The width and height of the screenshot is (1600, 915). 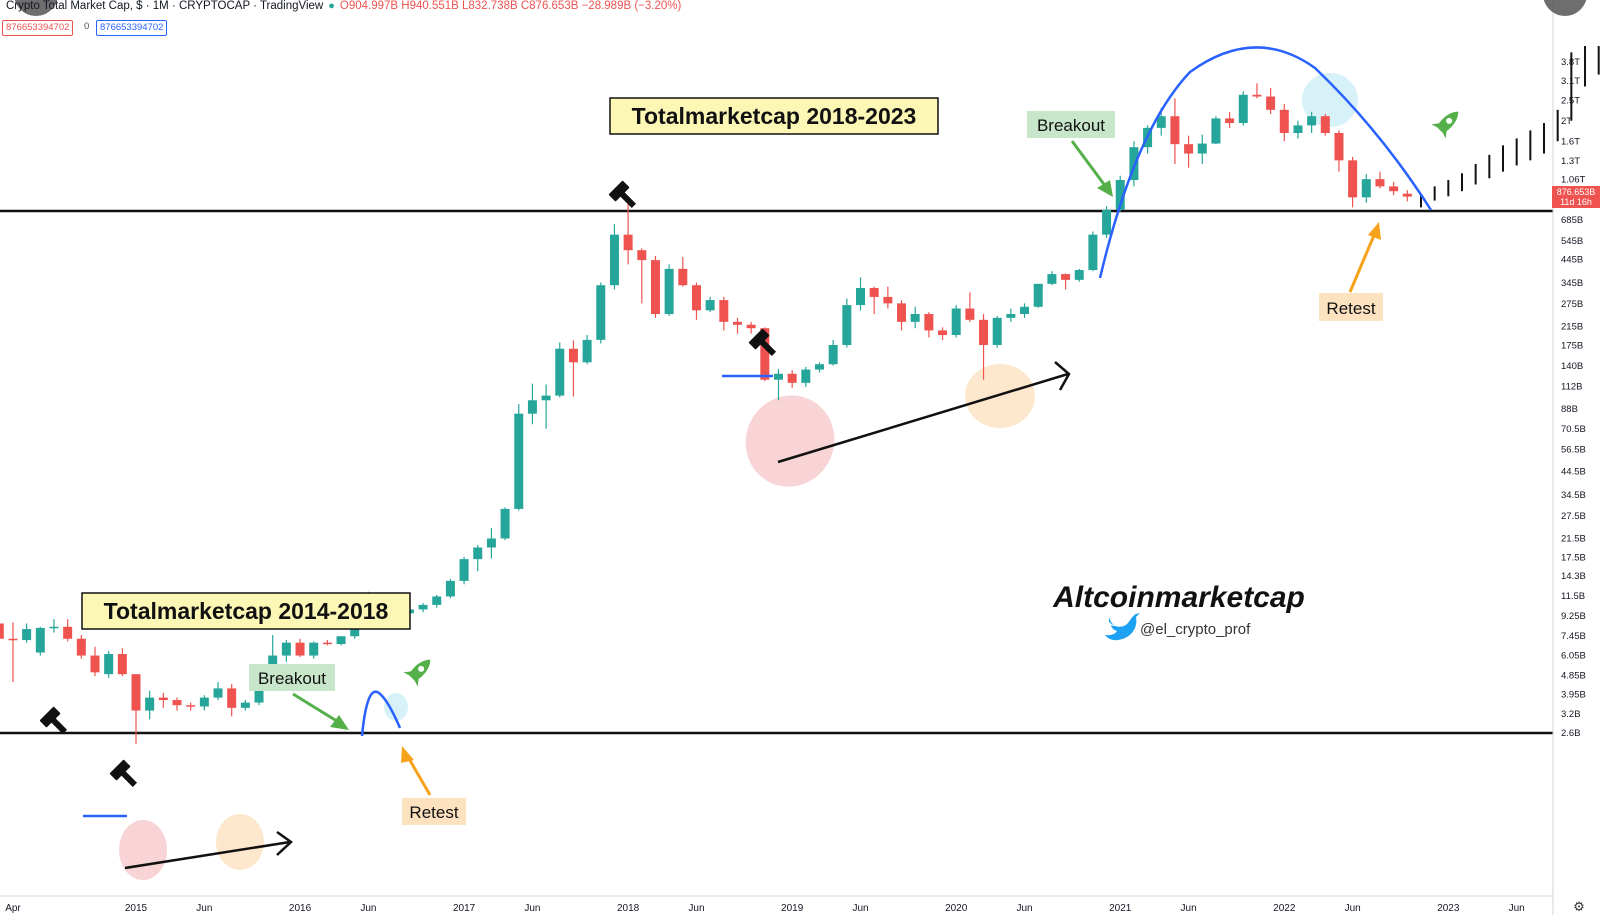 I want to click on current-price-label: 876.653B 11d 16h, so click(x=1576, y=197).